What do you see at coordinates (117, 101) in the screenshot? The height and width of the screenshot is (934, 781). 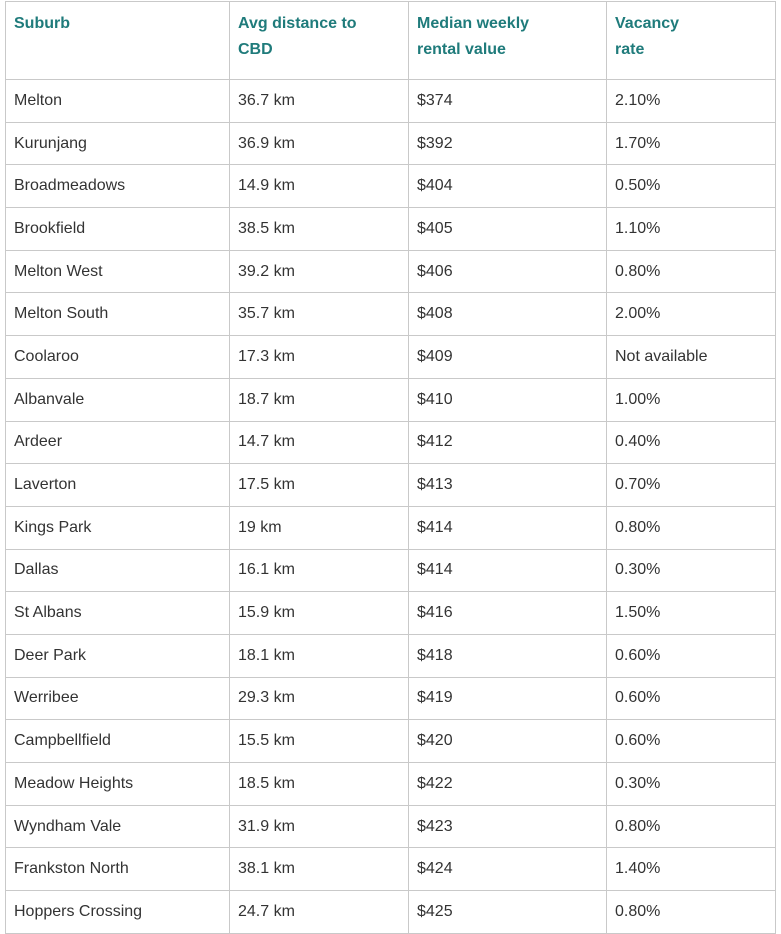 I see `table-cell: Melton` at bounding box center [117, 101].